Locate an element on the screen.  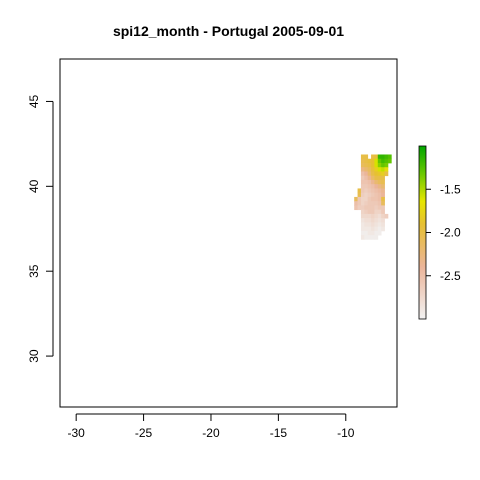
x-tick-label: -15 is located at coordinates (279, 433).